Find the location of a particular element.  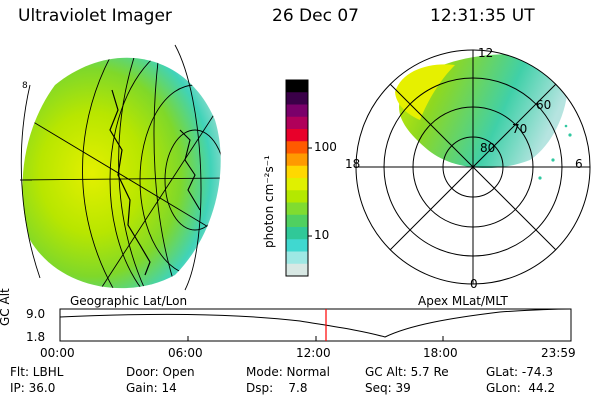

status-dsp: Dsp: 7.8 is located at coordinates (277, 388).